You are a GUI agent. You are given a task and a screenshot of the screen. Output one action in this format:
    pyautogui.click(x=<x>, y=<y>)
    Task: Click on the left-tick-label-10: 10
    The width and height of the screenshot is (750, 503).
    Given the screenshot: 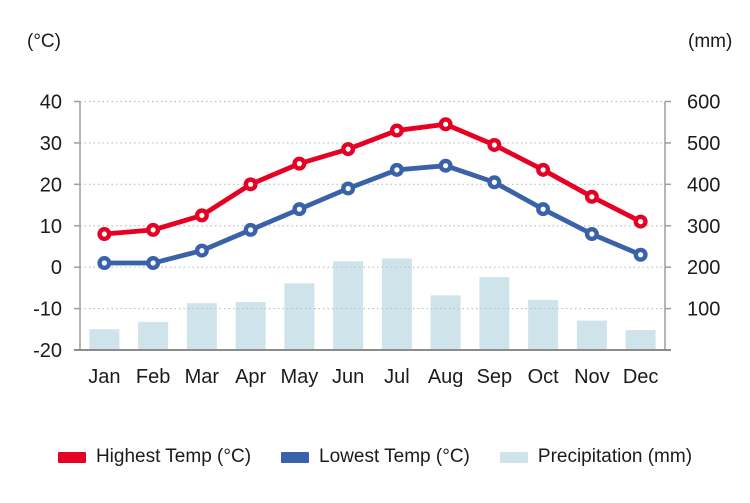 What is the action you would take?
    pyautogui.click(x=51, y=227)
    